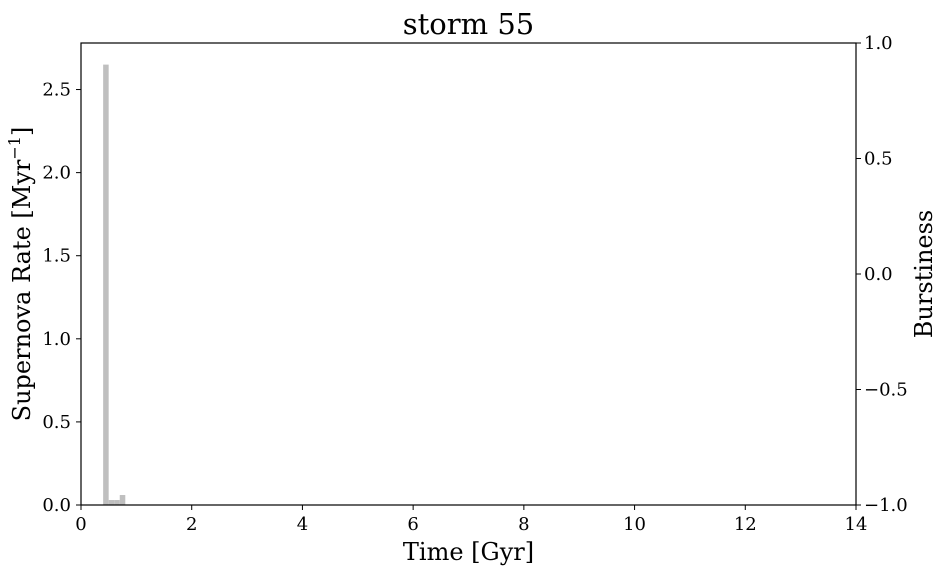 The width and height of the screenshot is (947, 575). I want to click on y-axis-label-exponent: −1, so click(14, 148).